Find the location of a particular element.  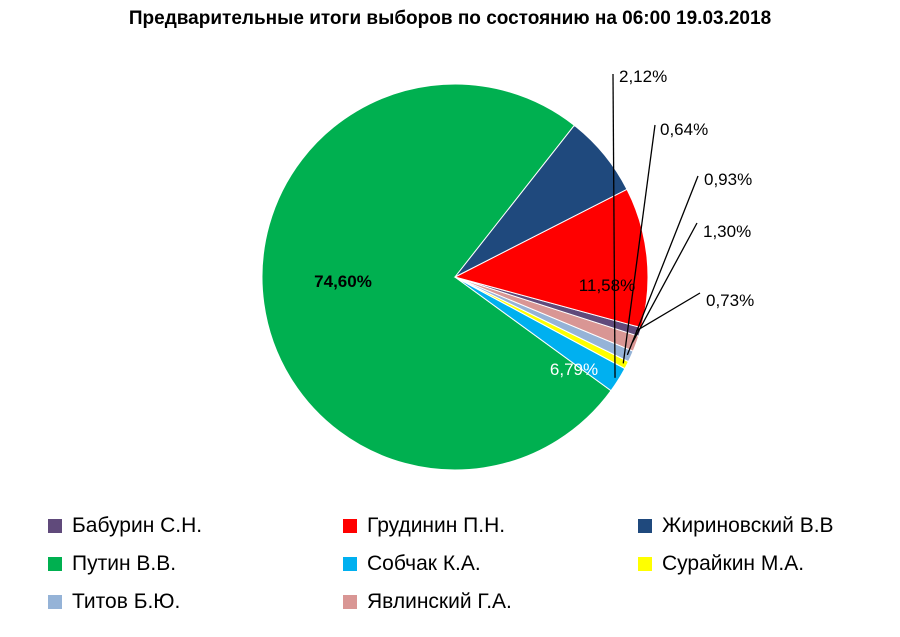

legend-item-бабурин-с-н: Бабурин С.Н. is located at coordinates (125, 526).